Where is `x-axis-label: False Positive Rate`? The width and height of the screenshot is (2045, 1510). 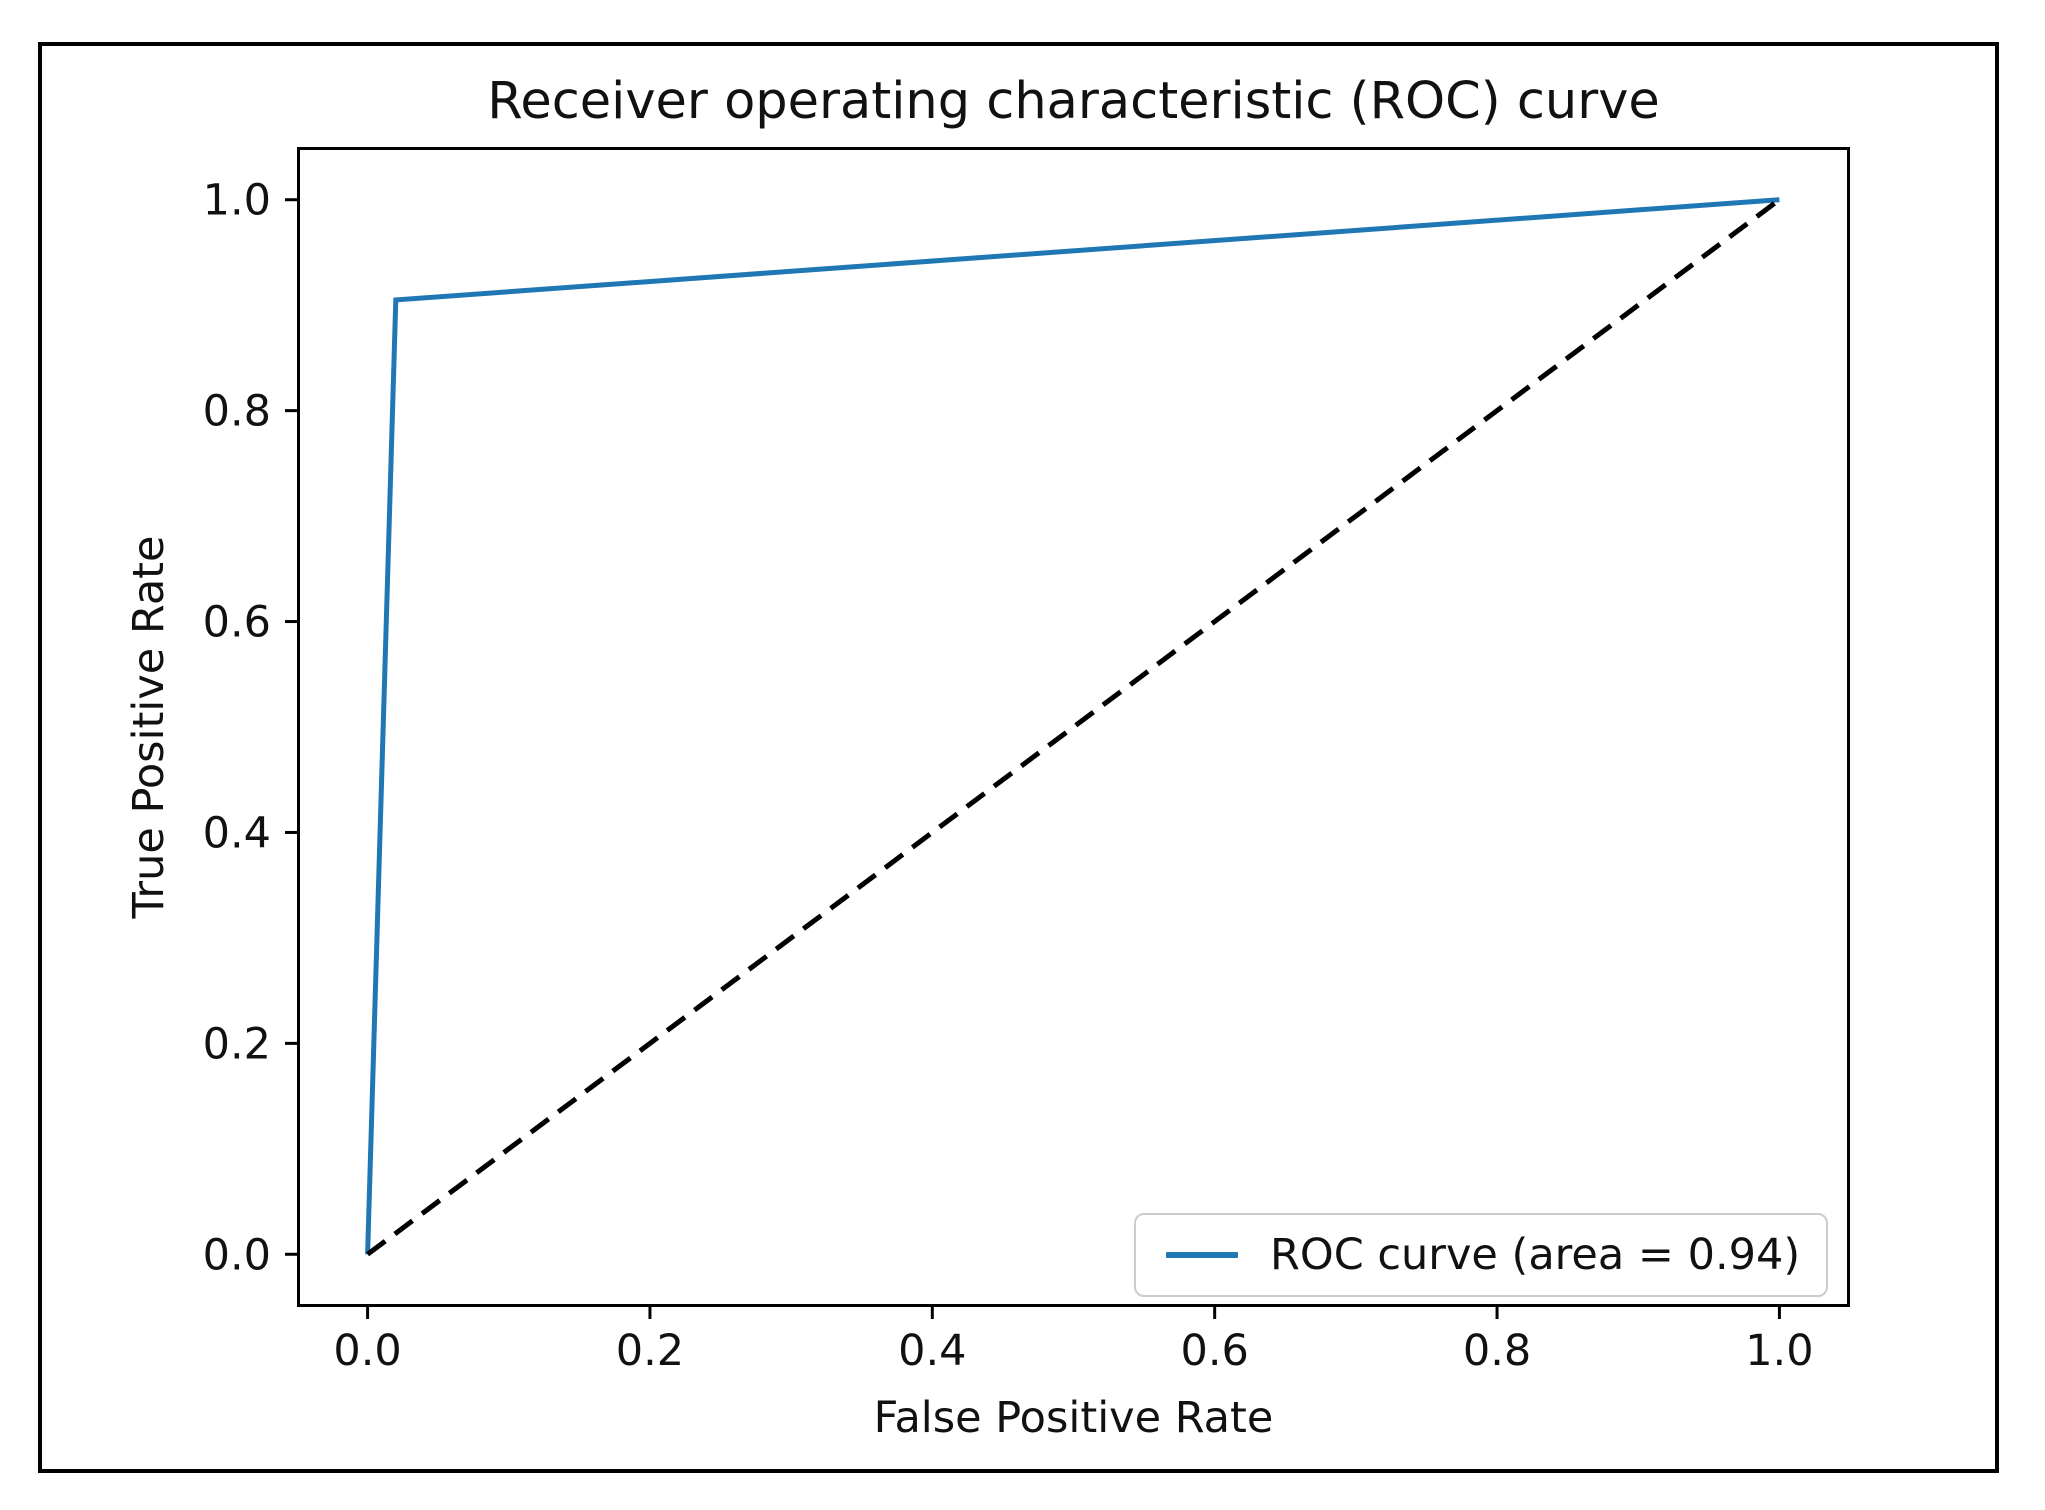
x-axis-label: False Positive Rate is located at coordinates (1073, 1418).